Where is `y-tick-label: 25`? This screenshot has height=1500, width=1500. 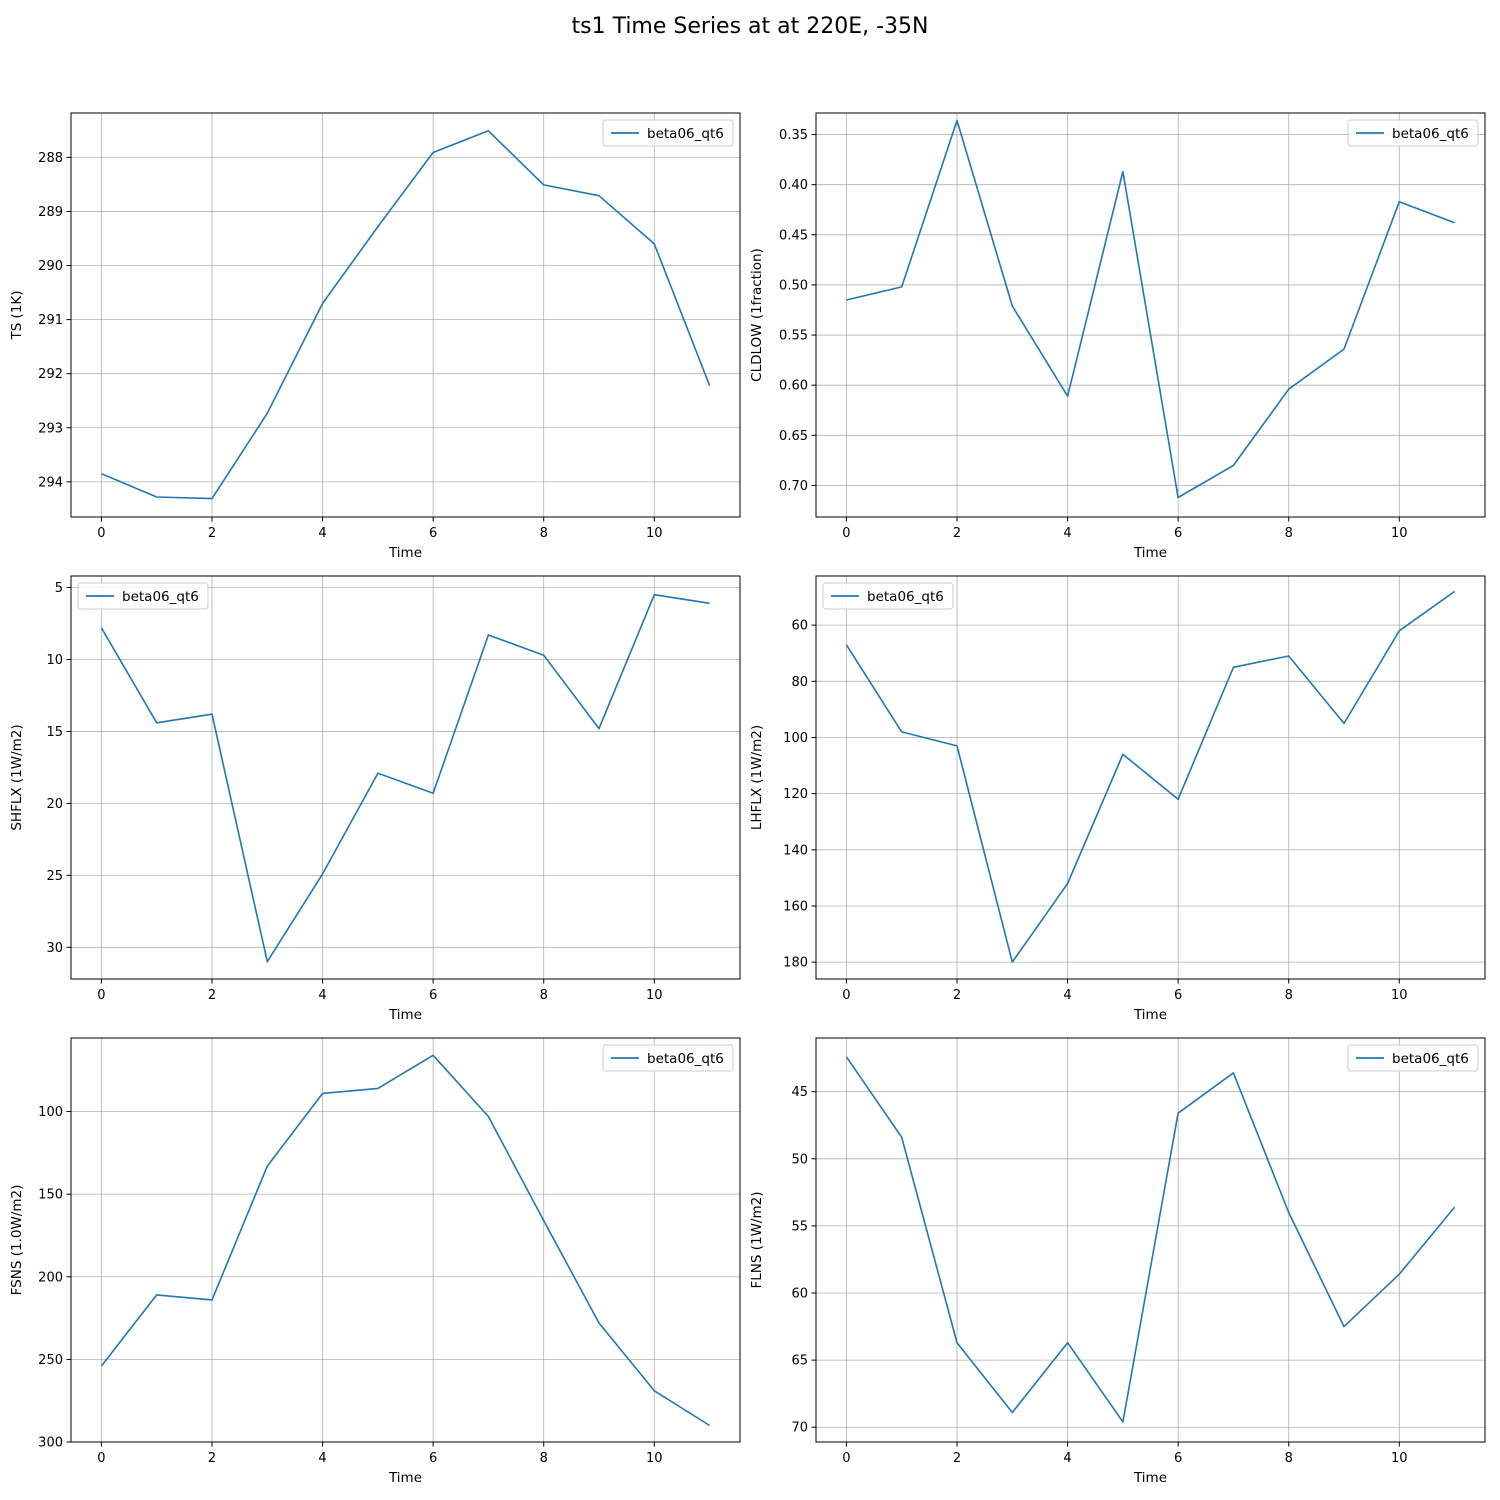
y-tick-label: 25 is located at coordinates (54, 876).